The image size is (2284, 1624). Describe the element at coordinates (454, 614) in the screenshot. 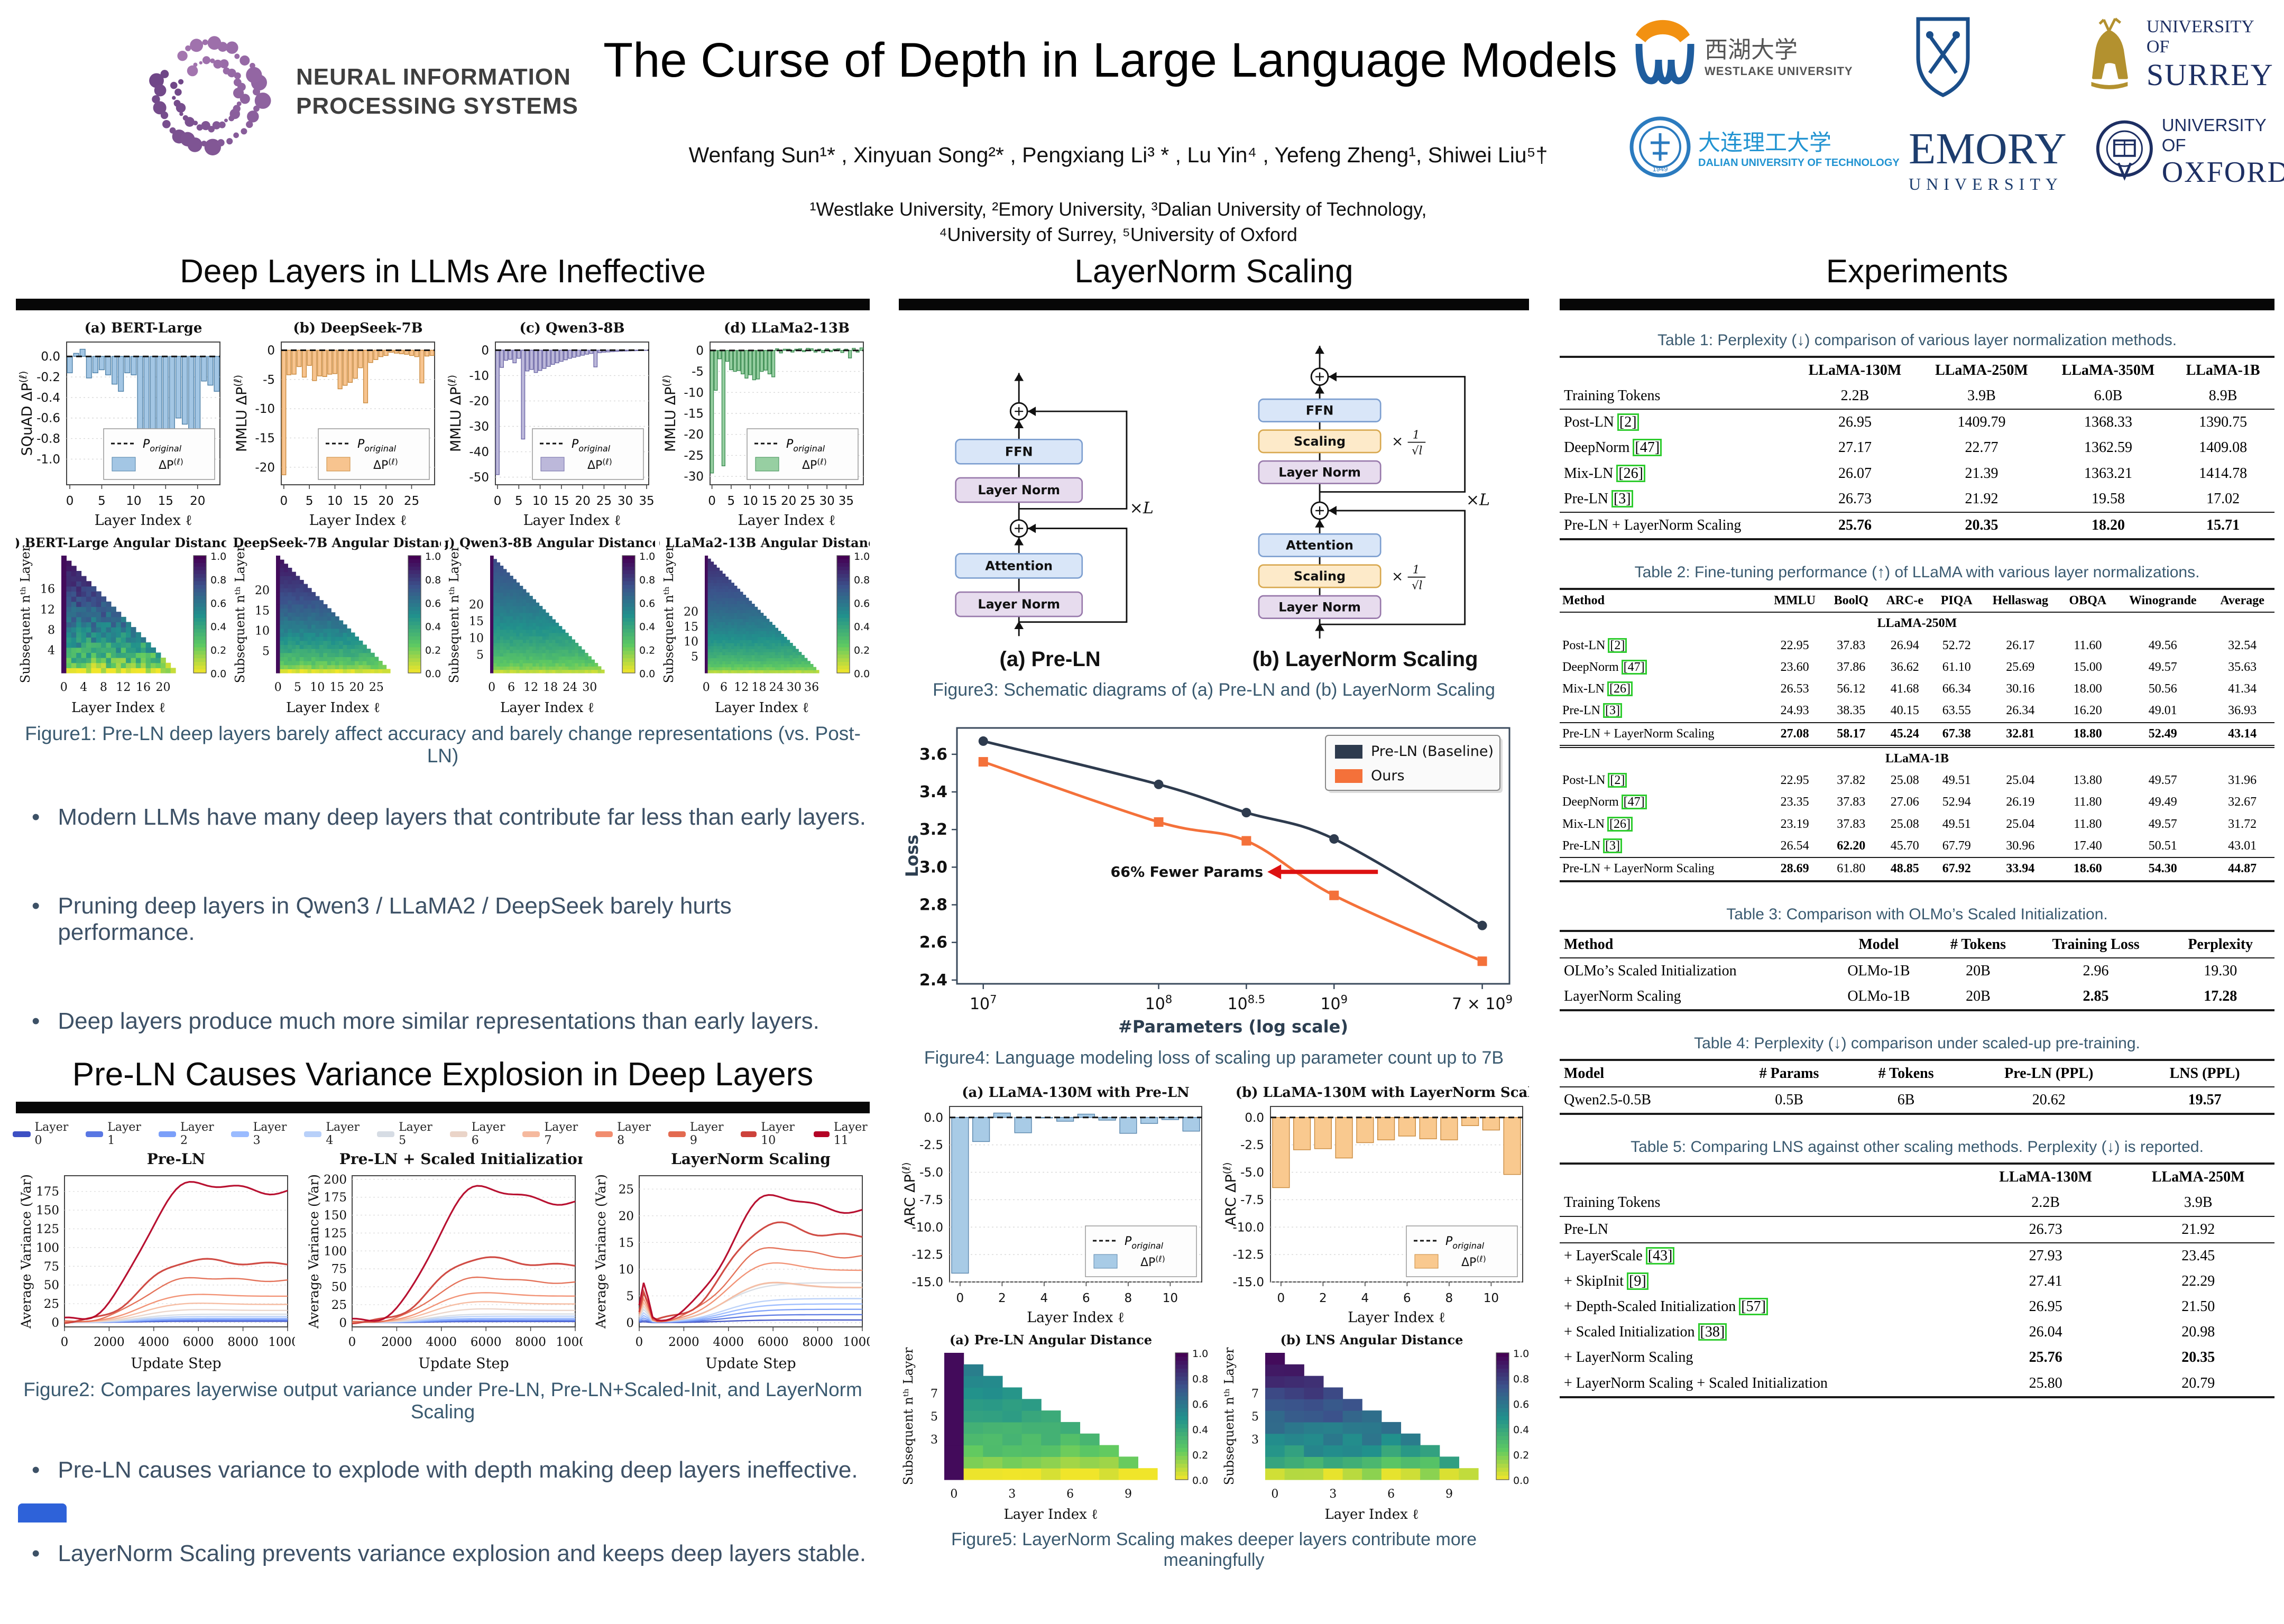

I see `text: Subsequent nᵗʰ Layer` at that location.